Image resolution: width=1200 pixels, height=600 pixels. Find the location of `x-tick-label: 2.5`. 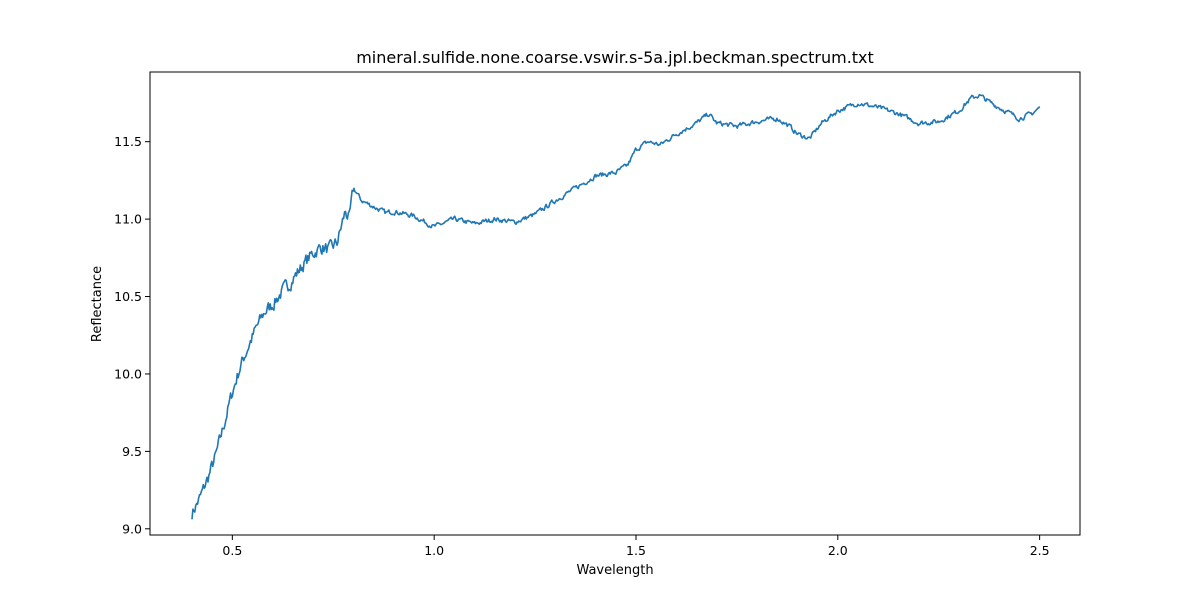

x-tick-label: 2.5 is located at coordinates (1040, 550).